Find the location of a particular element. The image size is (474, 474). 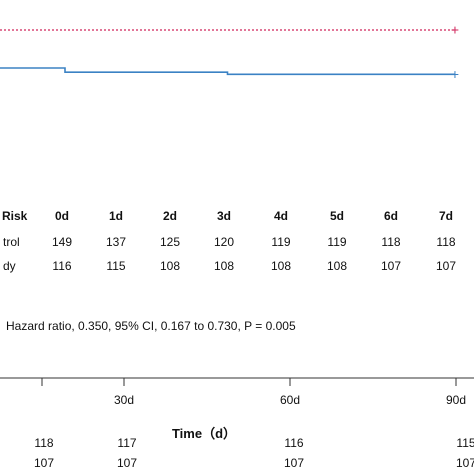

bottom-risk-cell: 117 is located at coordinates (126, 443).